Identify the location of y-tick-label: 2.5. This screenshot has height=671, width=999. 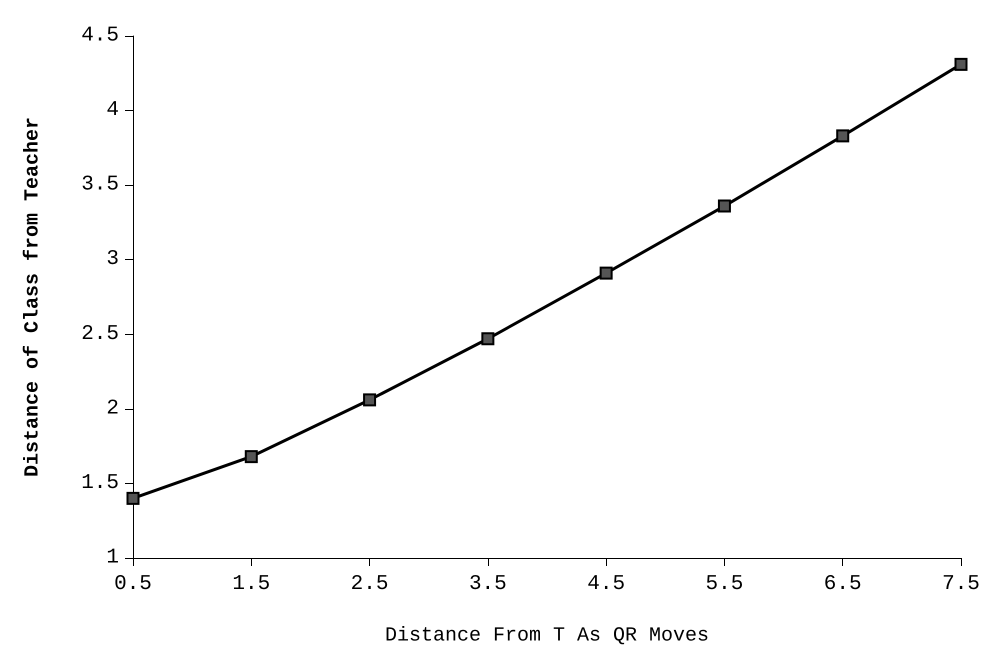
(100, 334).